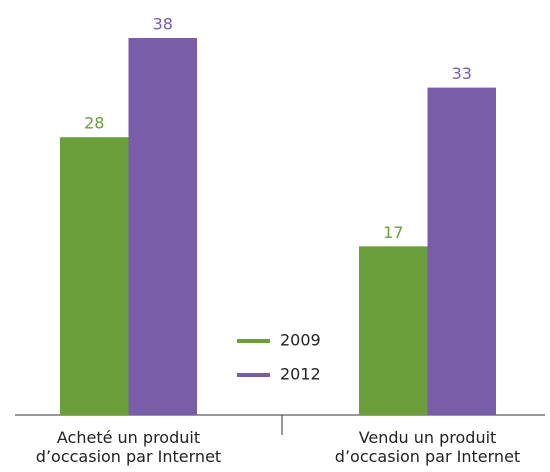 This screenshot has width=550, height=472. What do you see at coordinates (462, 73) in the screenshot?
I see `value-label: 33` at bounding box center [462, 73].